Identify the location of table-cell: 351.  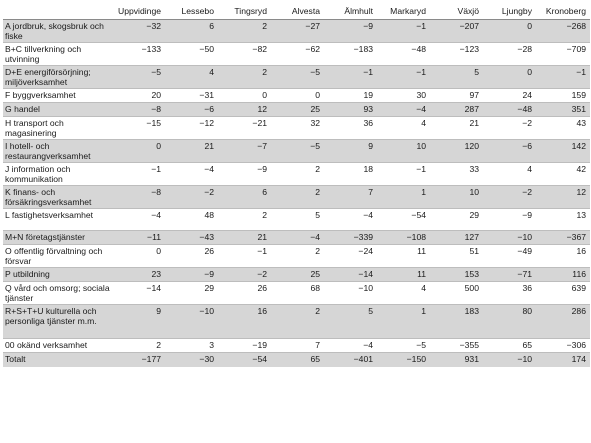
(563, 109).